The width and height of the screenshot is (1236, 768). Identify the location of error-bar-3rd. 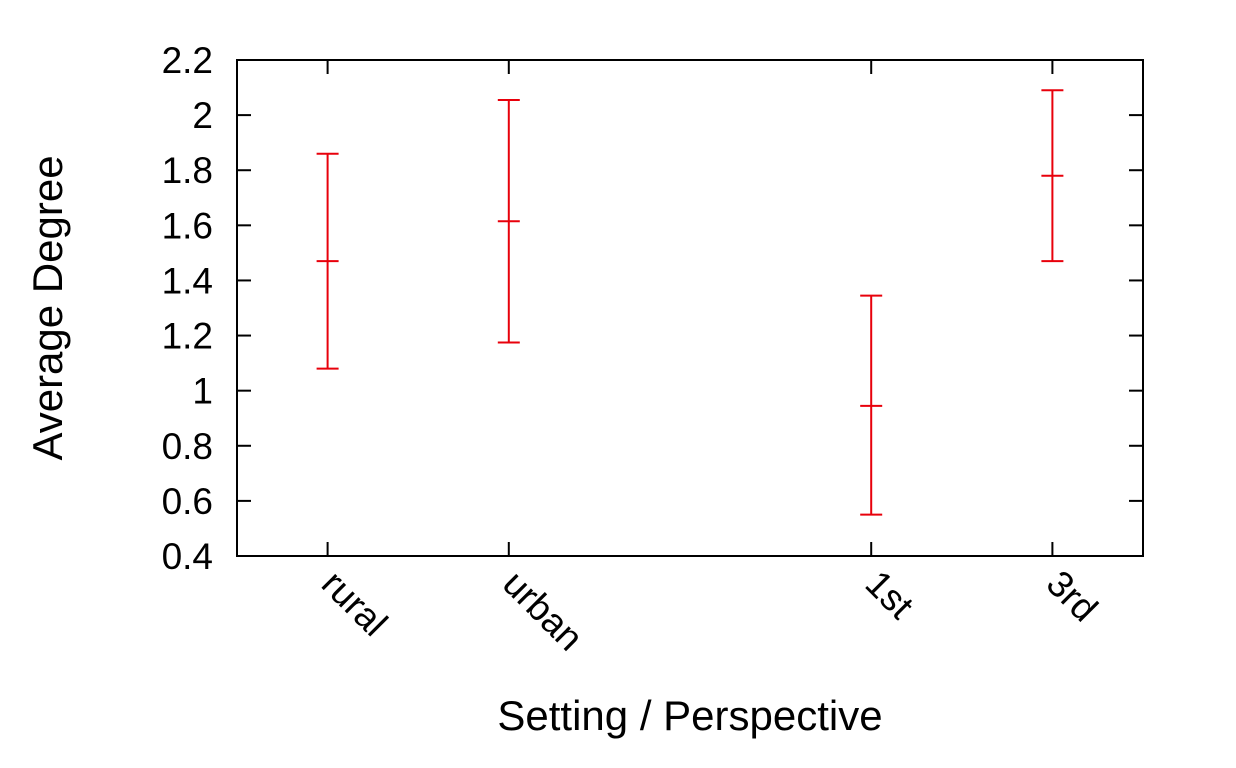
(1052, 176).